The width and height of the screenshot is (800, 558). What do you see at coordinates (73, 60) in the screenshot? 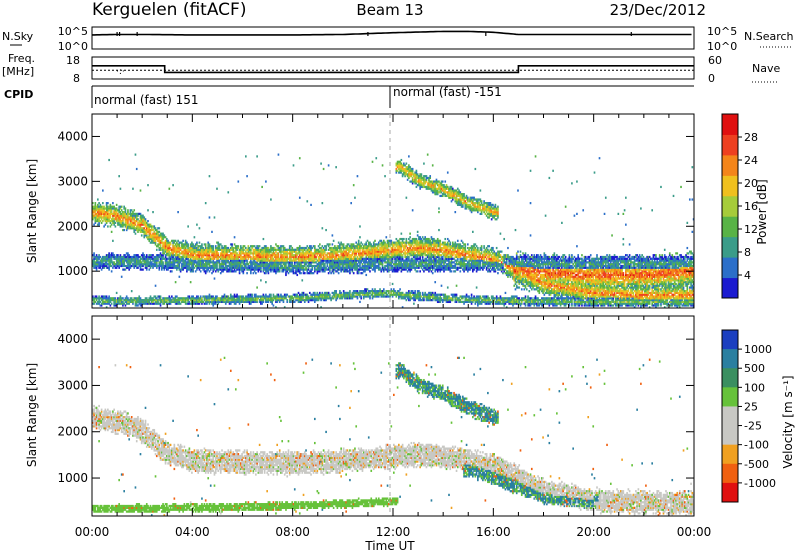
I see `freq-tick-high: 18` at bounding box center [73, 60].